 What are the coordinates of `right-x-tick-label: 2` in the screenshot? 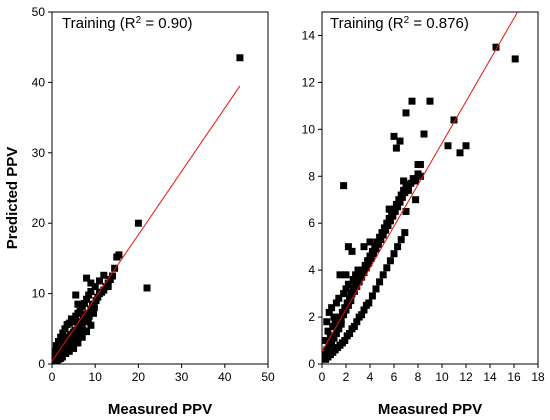 It's located at (346, 377).